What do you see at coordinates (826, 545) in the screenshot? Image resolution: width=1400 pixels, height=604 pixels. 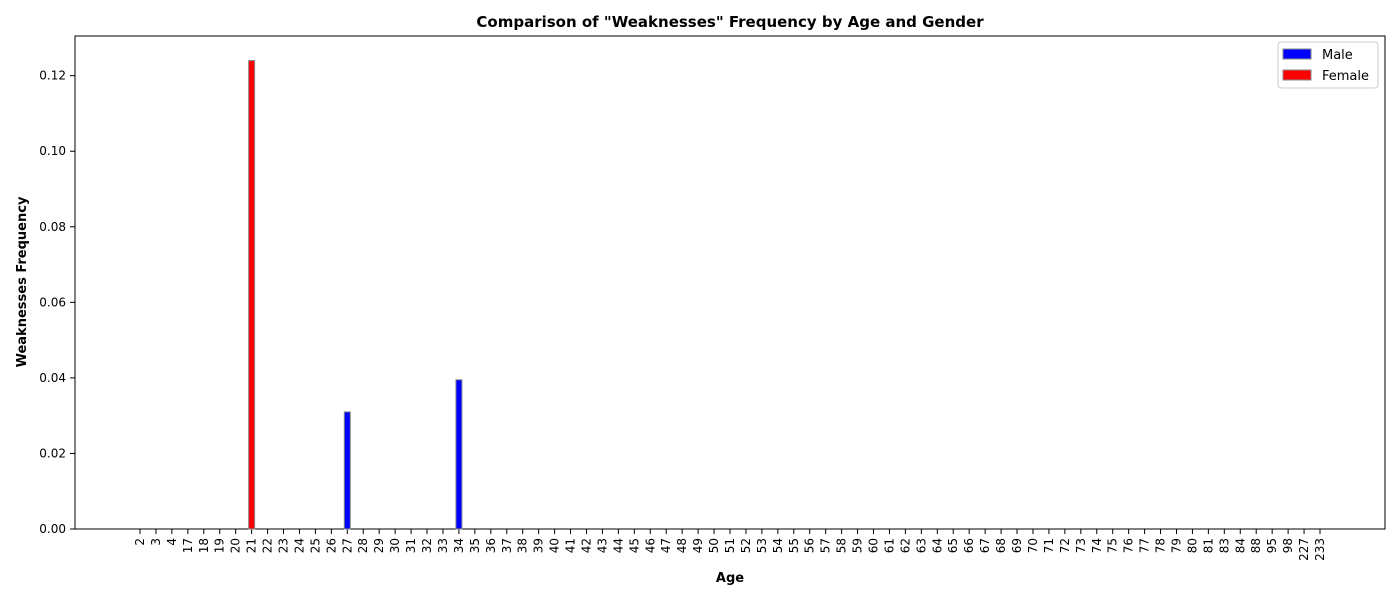 I see `x-tick-label: 57` at bounding box center [826, 545].